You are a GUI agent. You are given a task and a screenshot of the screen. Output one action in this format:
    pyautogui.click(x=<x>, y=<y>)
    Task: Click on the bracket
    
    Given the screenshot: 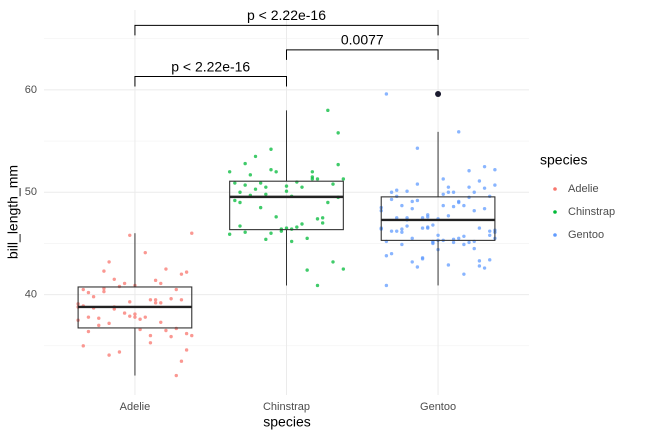 What is the action you would take?
    pyautogui.click(x=210, y=81)
    